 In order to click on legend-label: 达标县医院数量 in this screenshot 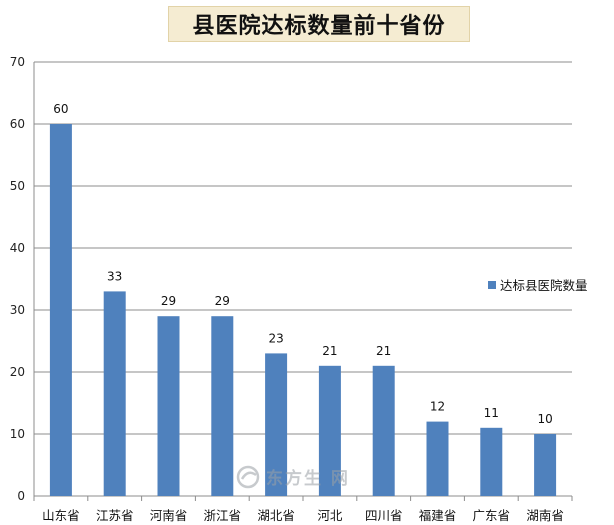, I will do `click(544, 285)`.